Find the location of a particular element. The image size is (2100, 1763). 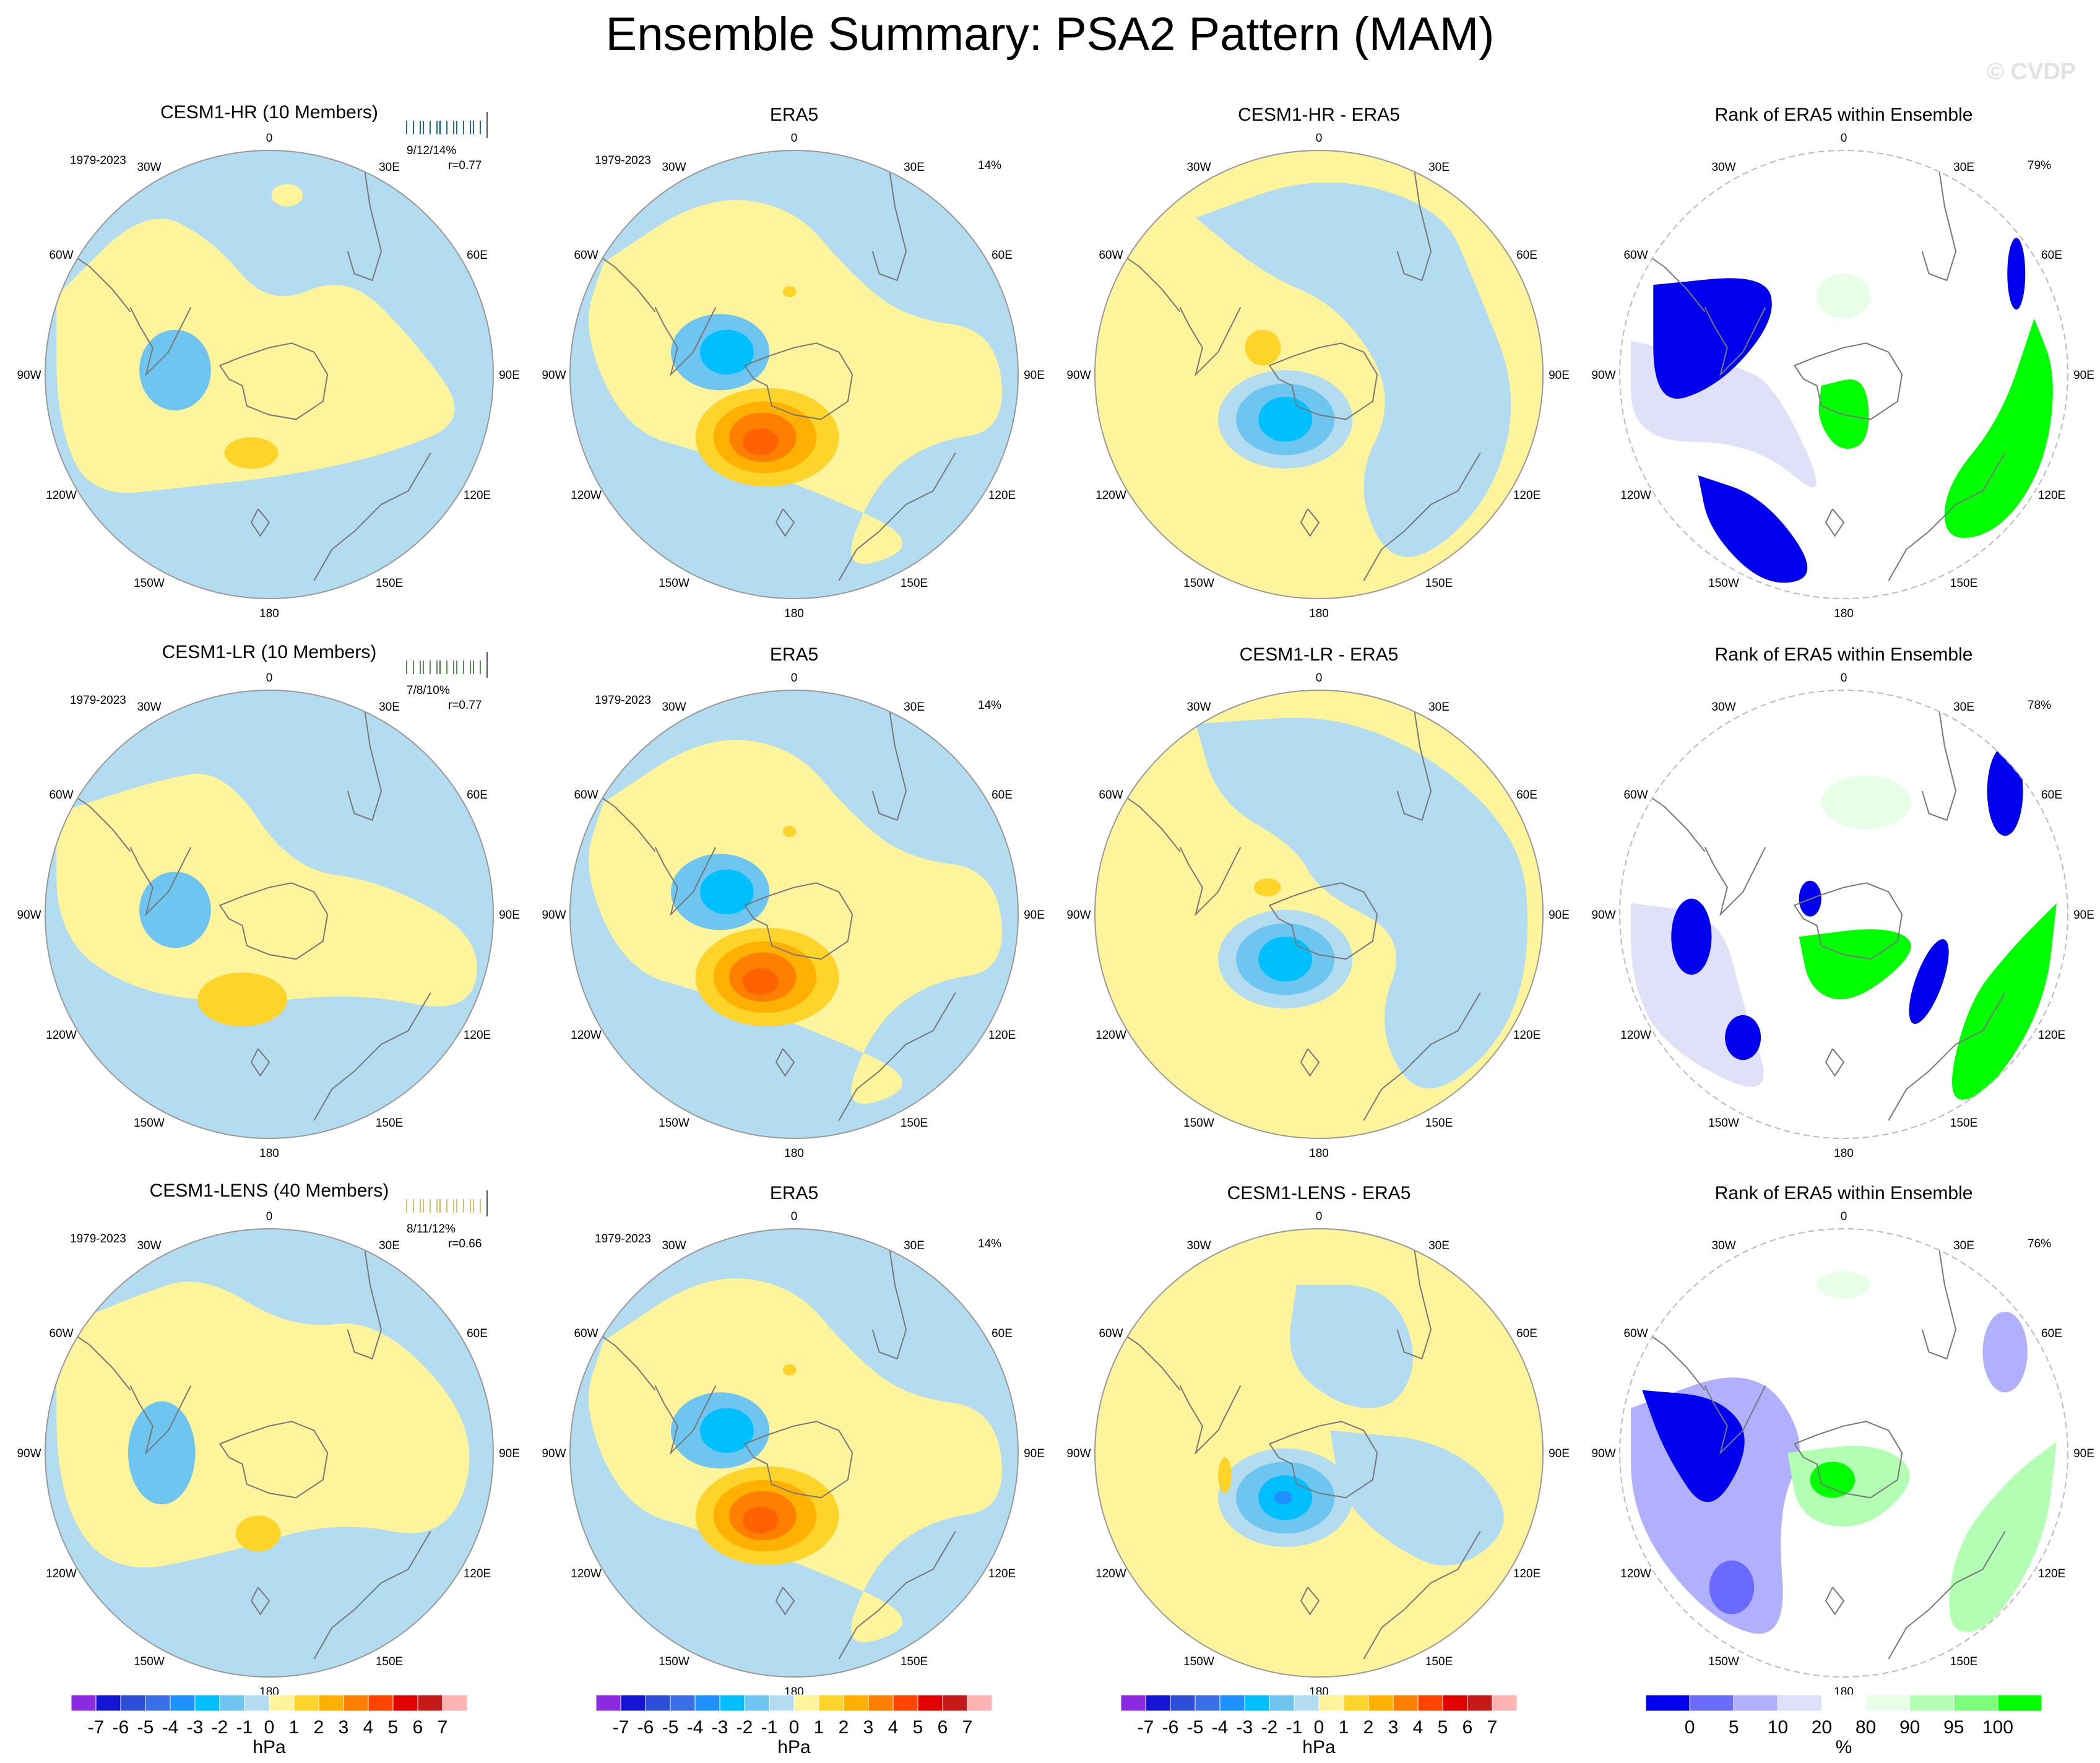

longitude-label: 30W is located at coordinates (674, 1245).